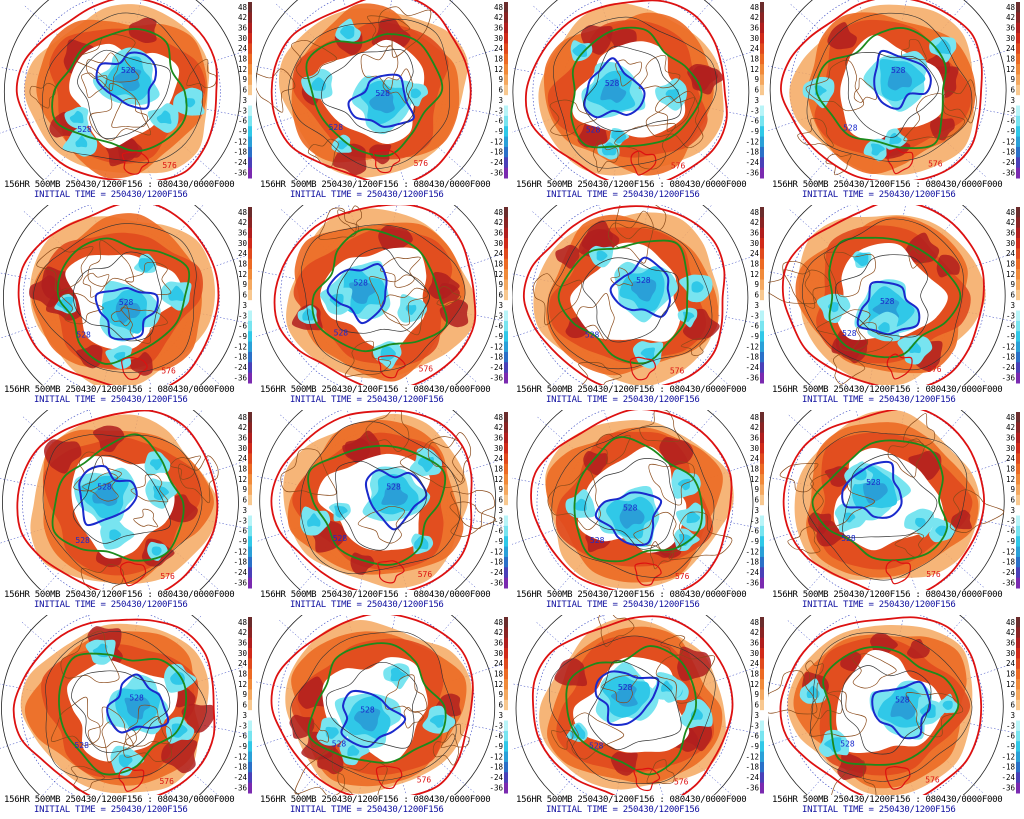 The image size is (1024, 819). What do you see at coordinates (240, 141) in the screenshot?
I see `colorbar-tick-label: -12` at bounding box center [240, 141].